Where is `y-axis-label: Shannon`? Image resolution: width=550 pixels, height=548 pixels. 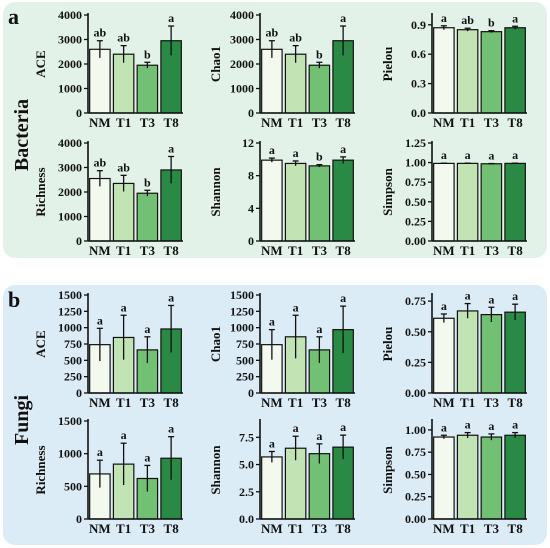
y-axis-label: Shannon is located at coordinates (215, 192).